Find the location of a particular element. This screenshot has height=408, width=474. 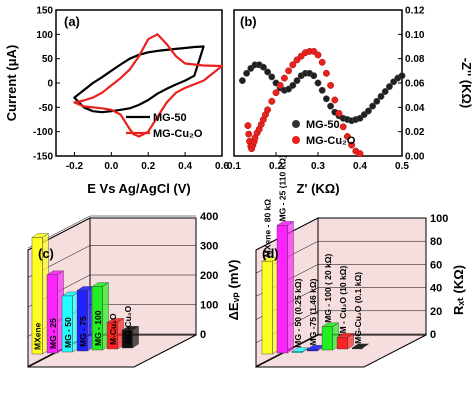

panel-d-bar-label: MG - 25 (110 kΩ) is located at coordinates (283, 188).